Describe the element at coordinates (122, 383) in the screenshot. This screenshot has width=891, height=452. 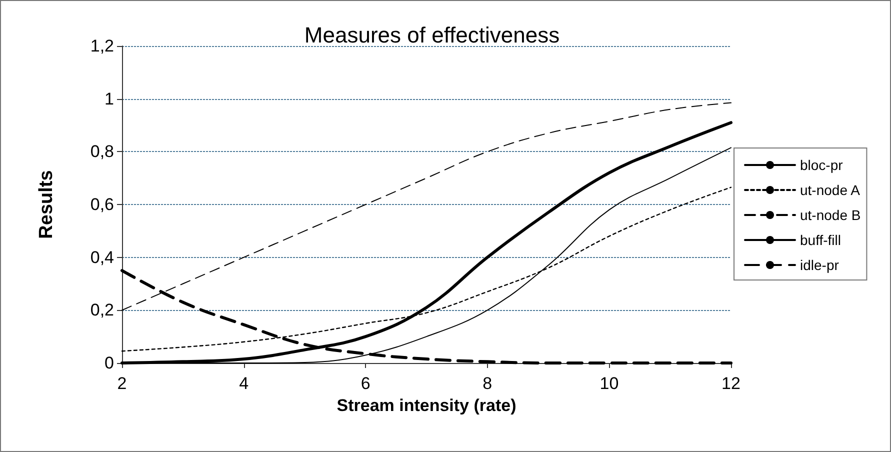
I see `x-tick-label: 2` at that location.